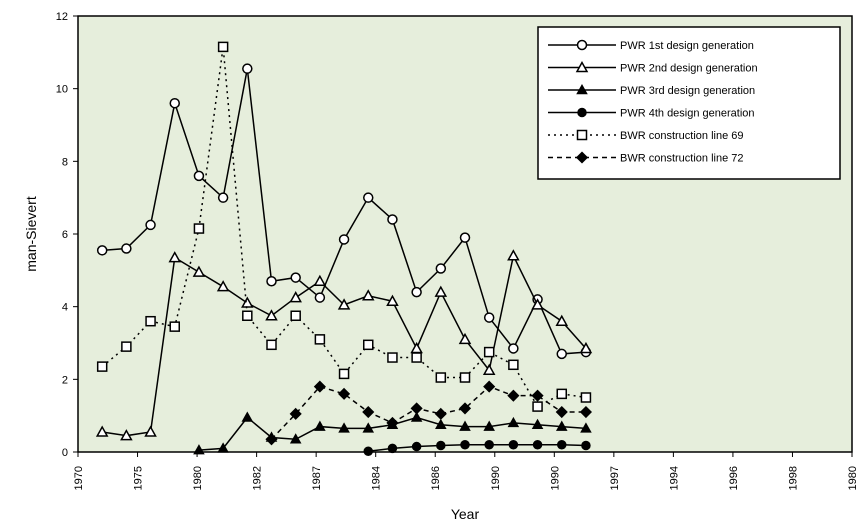 Image resolution: width=868 pixels, height=531 pixels. What do you see at coordinates (689, 103) in the screenshot?
I see `legend-box` at bounding box center [689, 103].